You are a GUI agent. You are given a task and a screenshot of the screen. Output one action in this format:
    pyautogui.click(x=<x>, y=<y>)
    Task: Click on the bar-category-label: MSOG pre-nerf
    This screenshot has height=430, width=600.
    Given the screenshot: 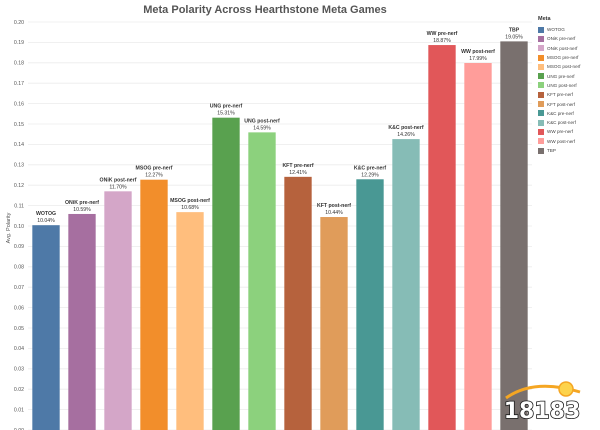 What is the action you would take?
    pyautogui.click(x=154, y=169)
    